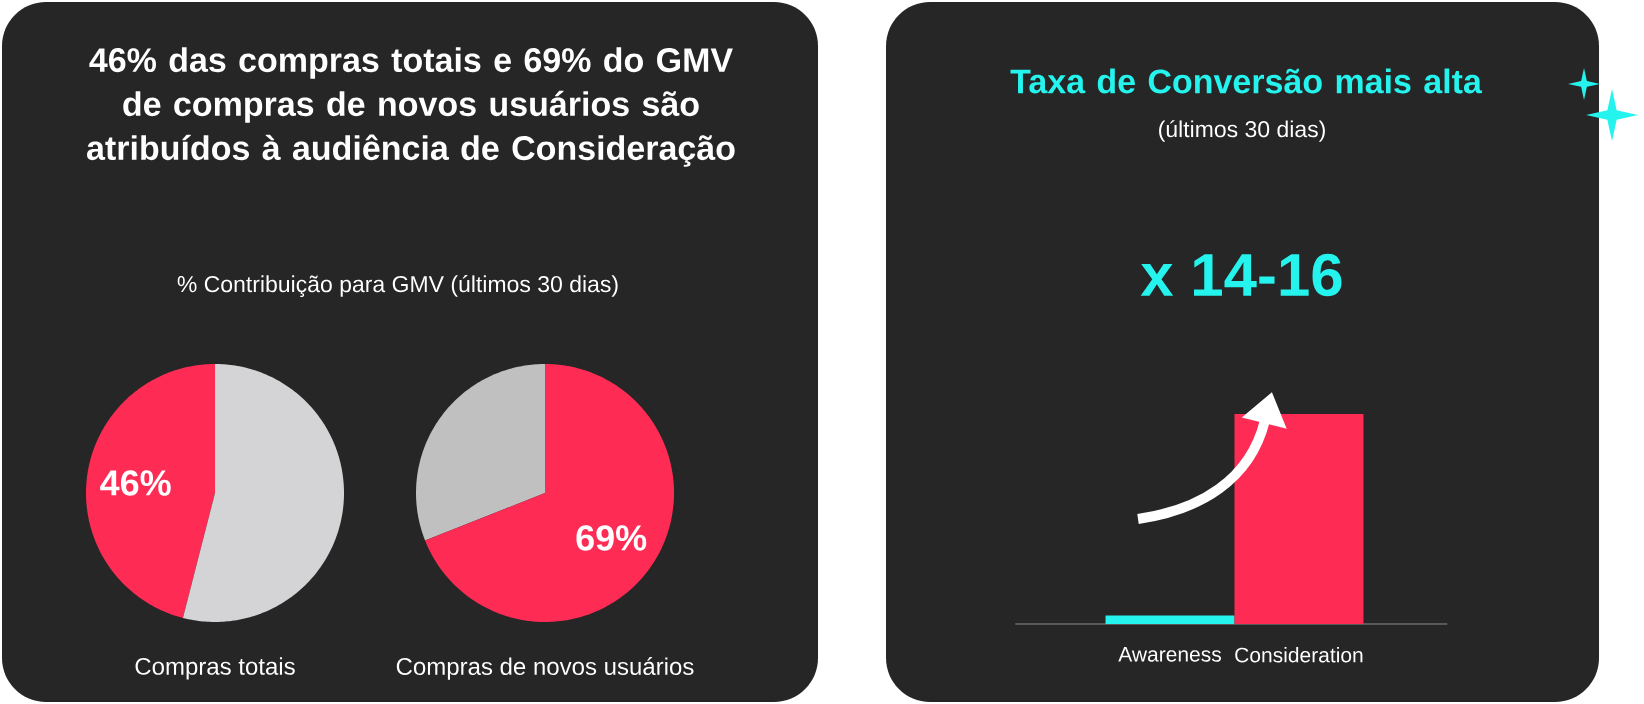 This screenshot has height=704, width=1644. What do you see at coordinates (545, 668) in the screenshot?
I see `text: Compras de novos usuários` at bounding box center [545, 668].